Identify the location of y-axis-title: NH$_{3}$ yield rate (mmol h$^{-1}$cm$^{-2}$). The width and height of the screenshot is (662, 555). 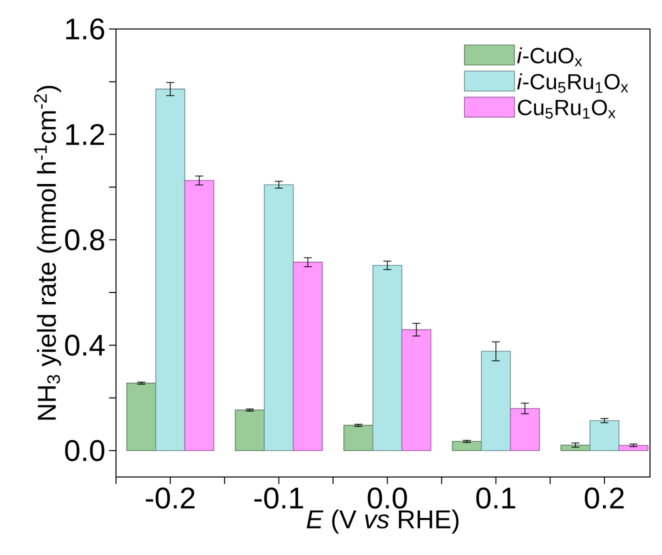
(48, 253).